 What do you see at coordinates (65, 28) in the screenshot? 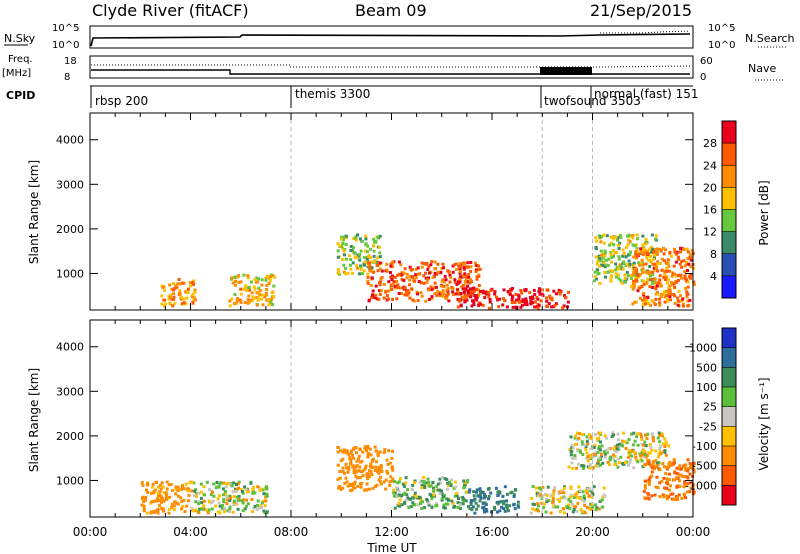
I see `nsky-tick-top: 10^5` at bounding box center [65, 28].